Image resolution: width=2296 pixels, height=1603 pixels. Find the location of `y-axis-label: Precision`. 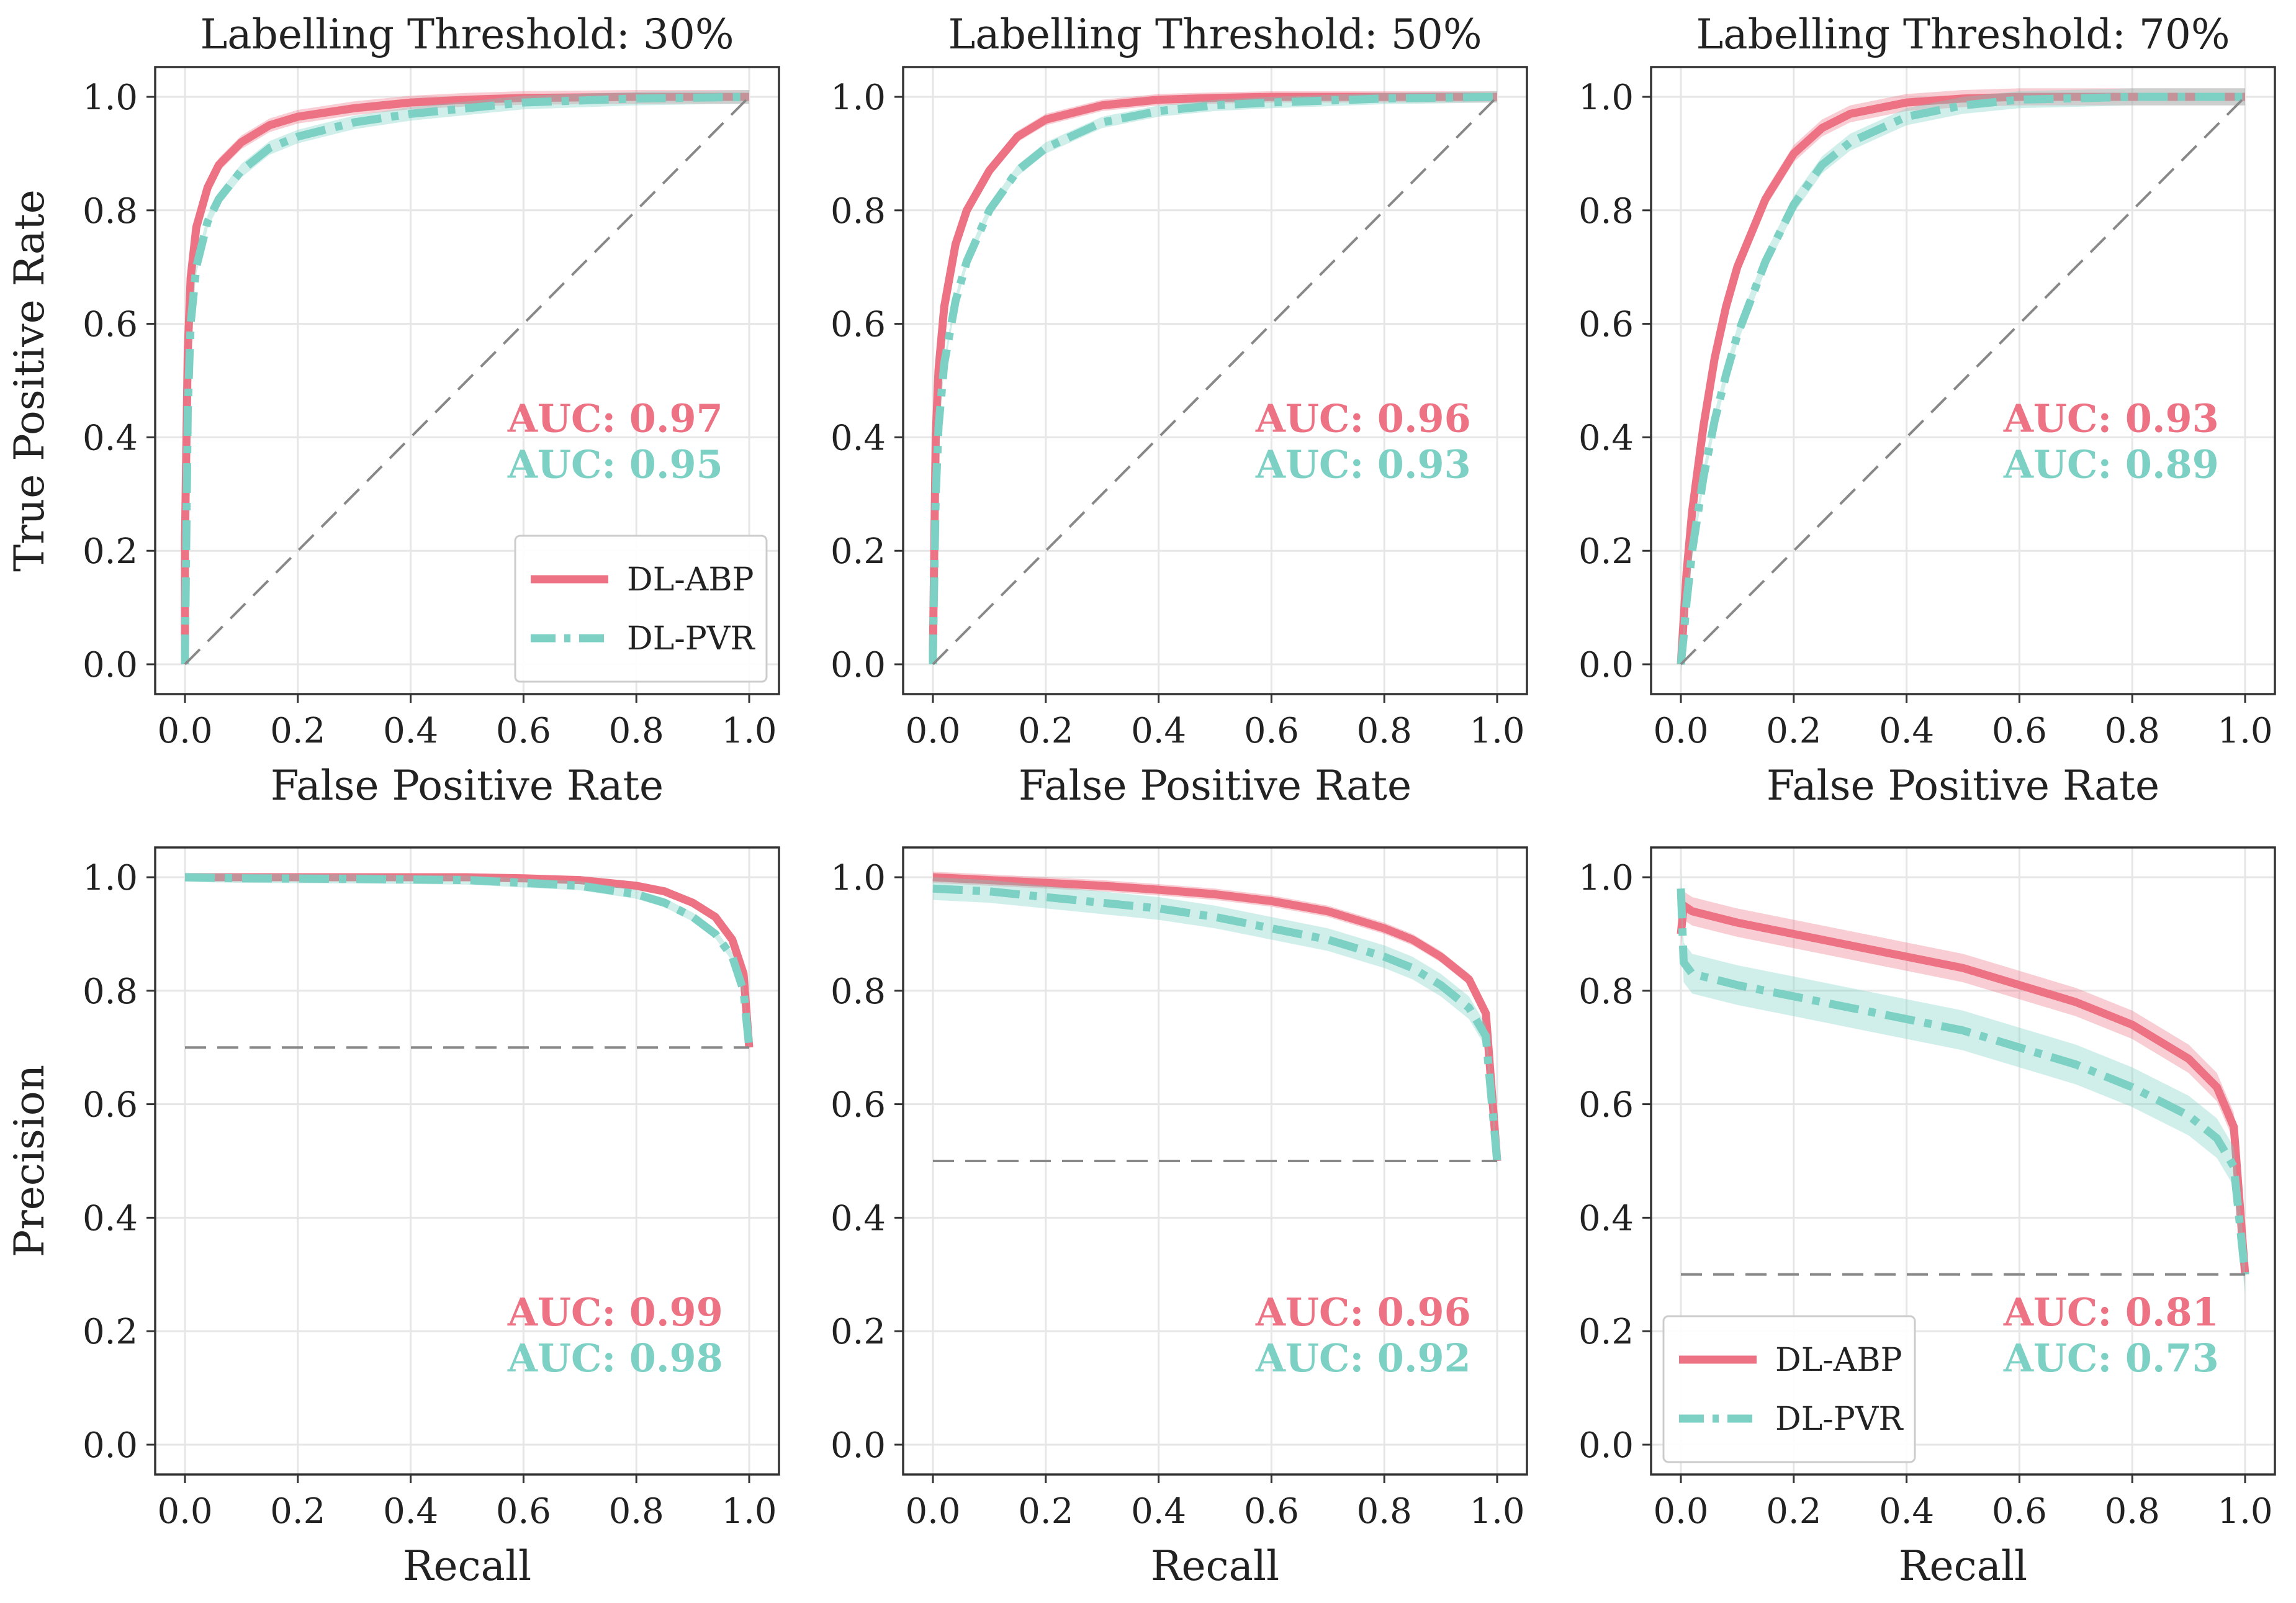

y-axis-label: Precision is located at coordinates (29, 1161).